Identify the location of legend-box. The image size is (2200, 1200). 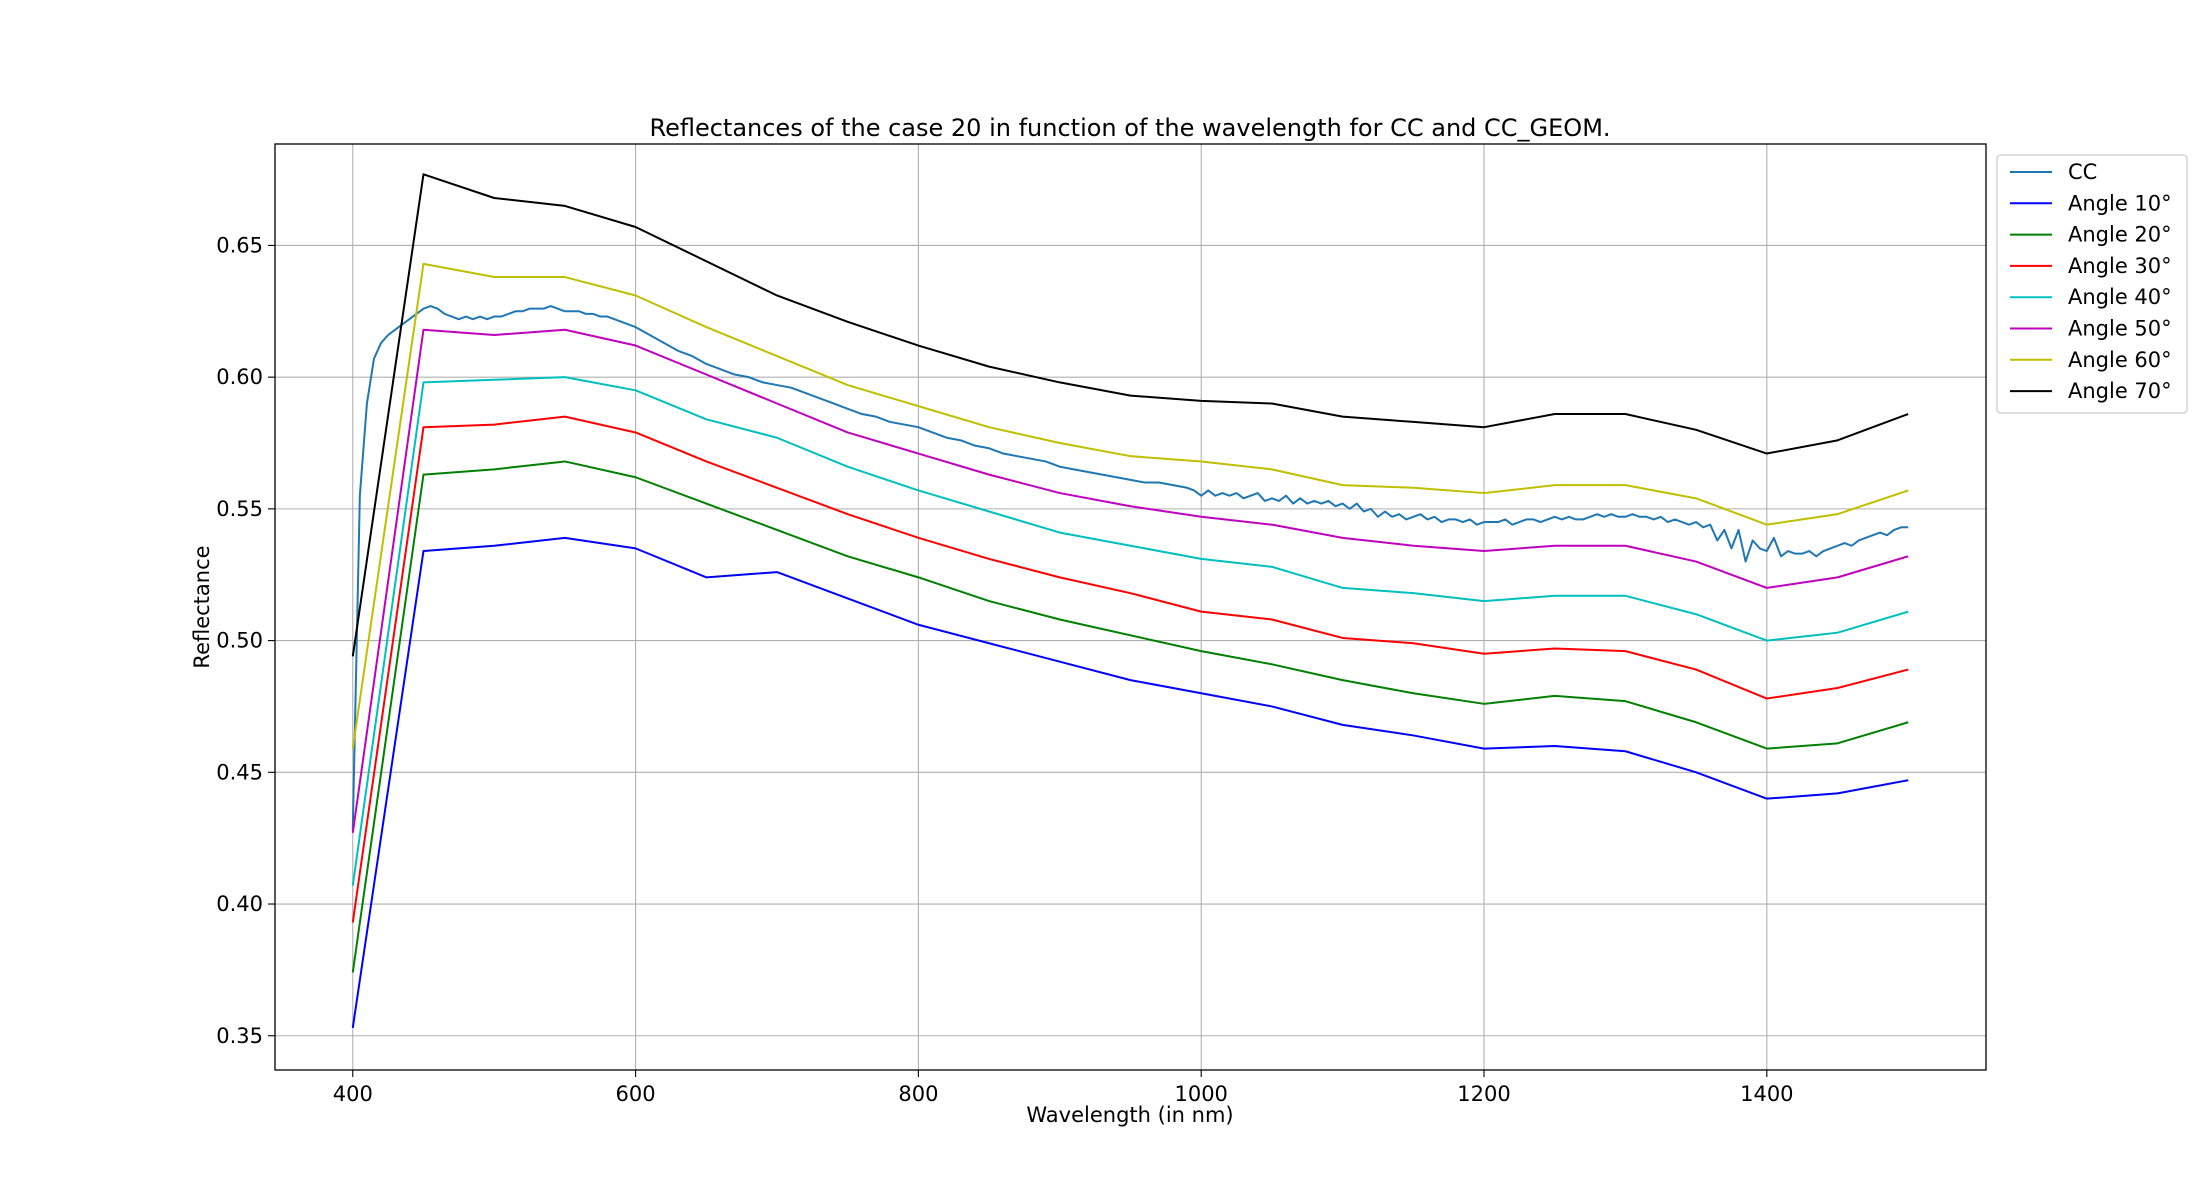
(2092, 284).